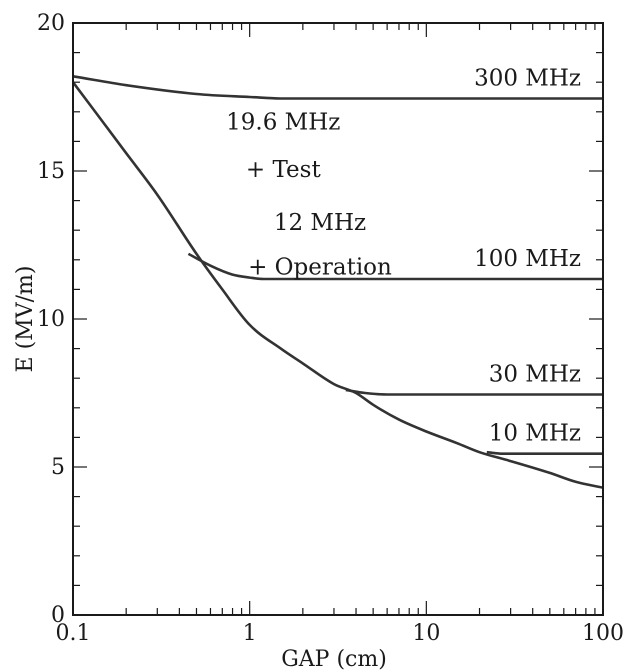 This screenshot has height=671, width=623. Describe the element at coordinates (395, 266) in the screenshot. I see `series-line-100-mhz` at that location.